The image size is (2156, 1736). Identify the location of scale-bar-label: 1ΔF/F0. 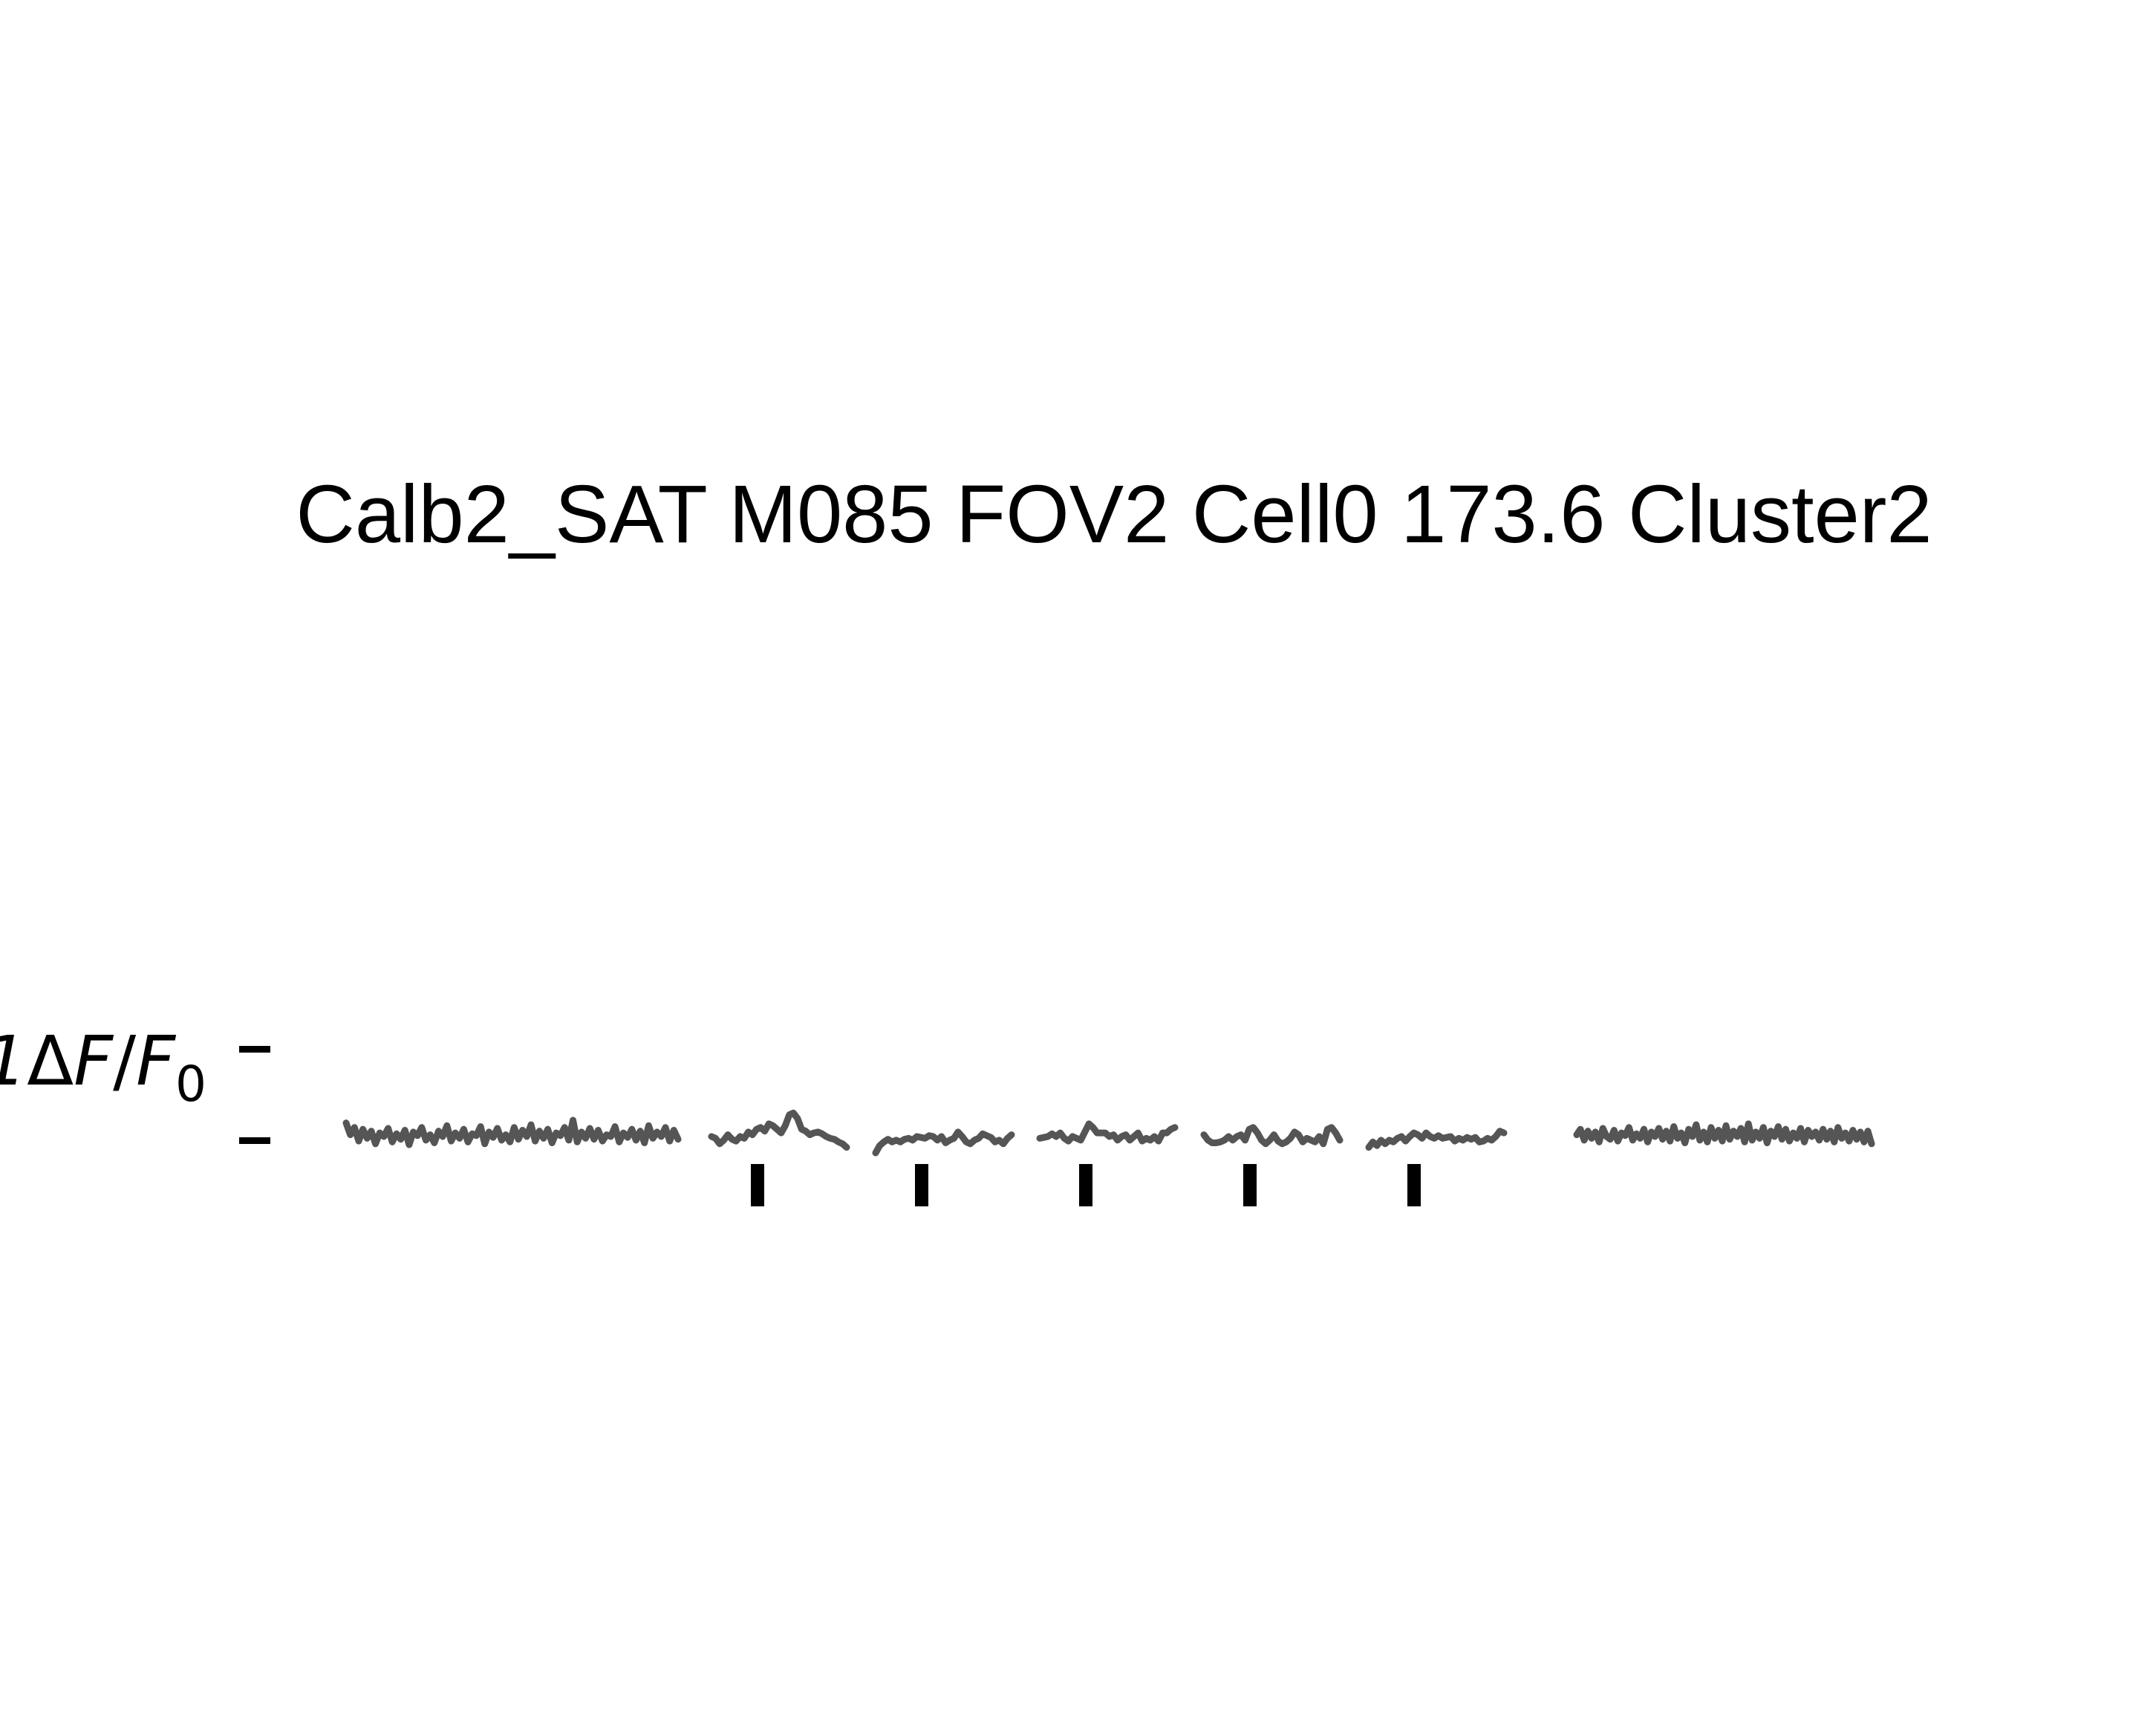
(103, 1067).